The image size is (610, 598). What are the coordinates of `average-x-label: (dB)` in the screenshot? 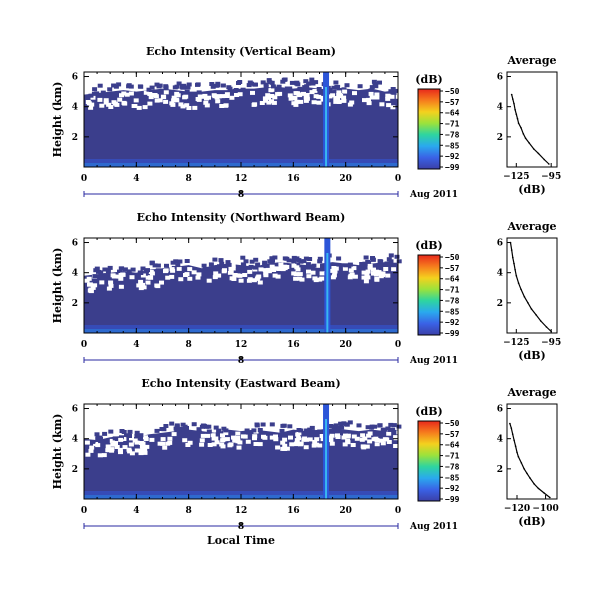 It's located at (531, 521).